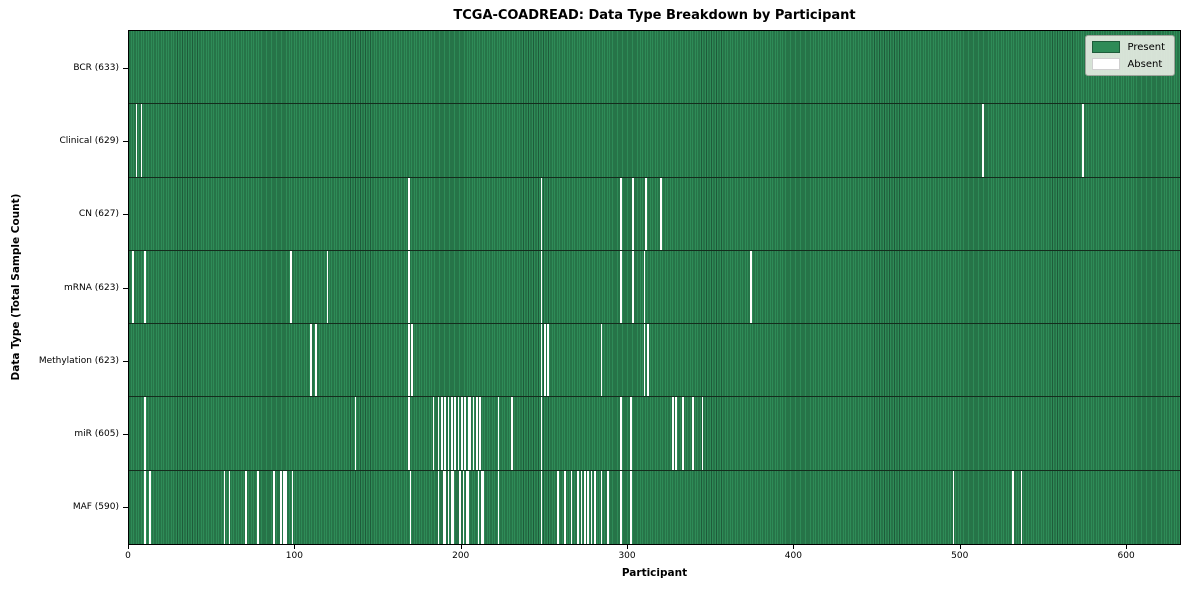  Describe the element at coordinates (1126, 556) in the screenshot. I see `x-tick-label: 600` at that location.